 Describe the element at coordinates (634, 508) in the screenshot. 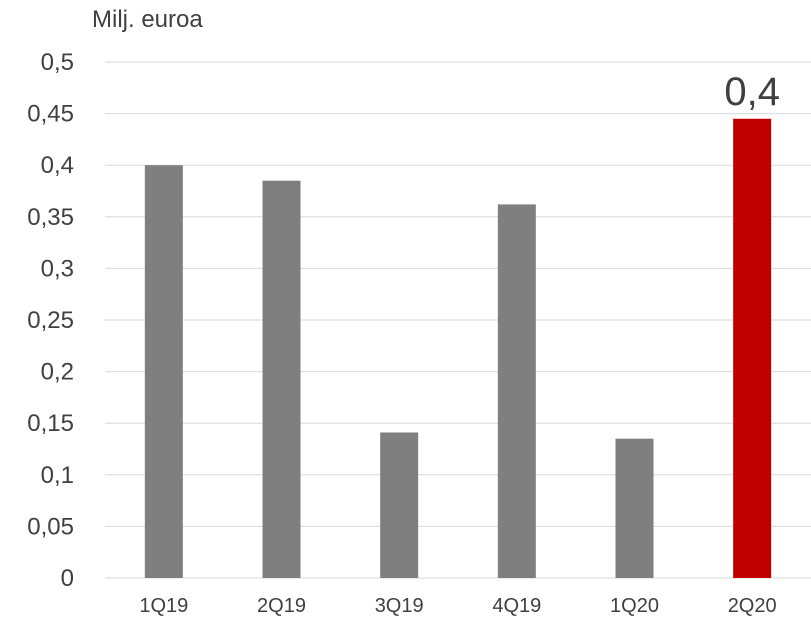

I see `bar-1q20` at that location.